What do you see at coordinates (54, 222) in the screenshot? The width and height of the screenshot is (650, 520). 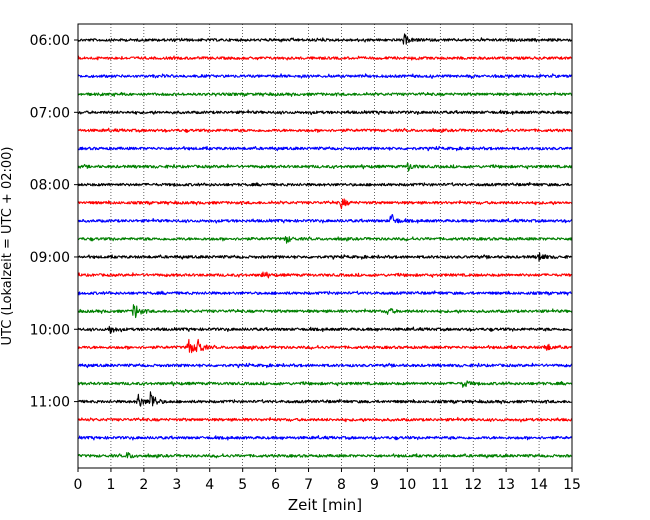 I see `y-axis-ticks: 06:00 07:00 08:00 09:00 10:00 11:00` at bounding box center [54, 222].